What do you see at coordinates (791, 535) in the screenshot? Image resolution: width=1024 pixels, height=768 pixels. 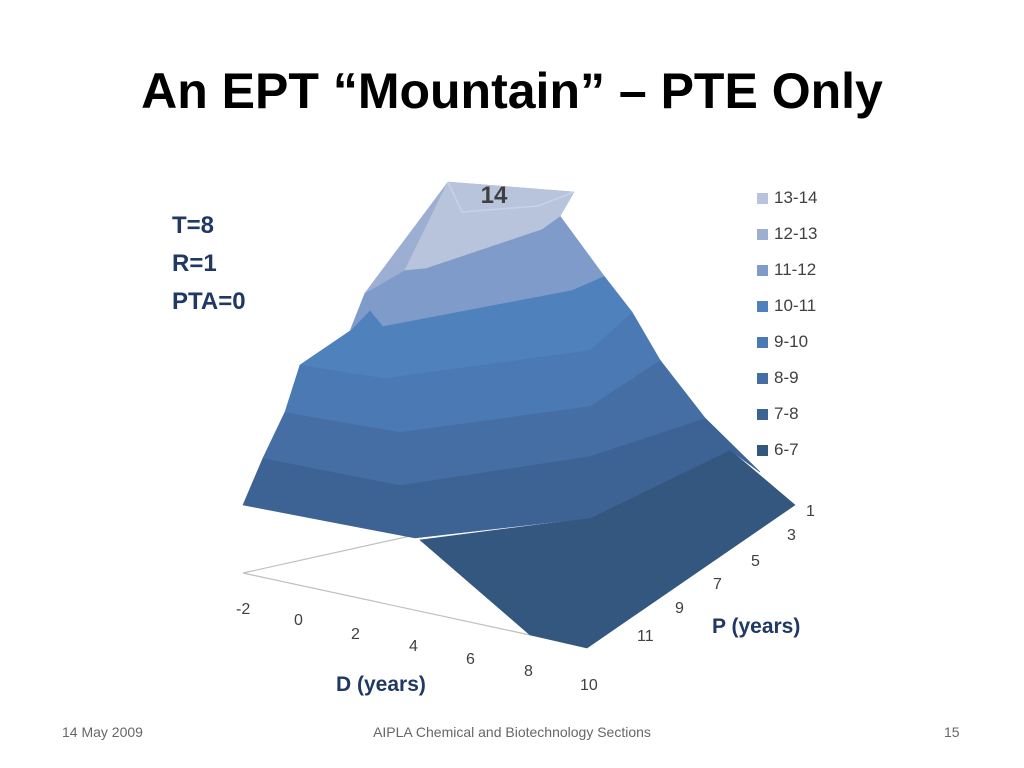 I see `p-tick: 3` at bounding box center [791, 535].